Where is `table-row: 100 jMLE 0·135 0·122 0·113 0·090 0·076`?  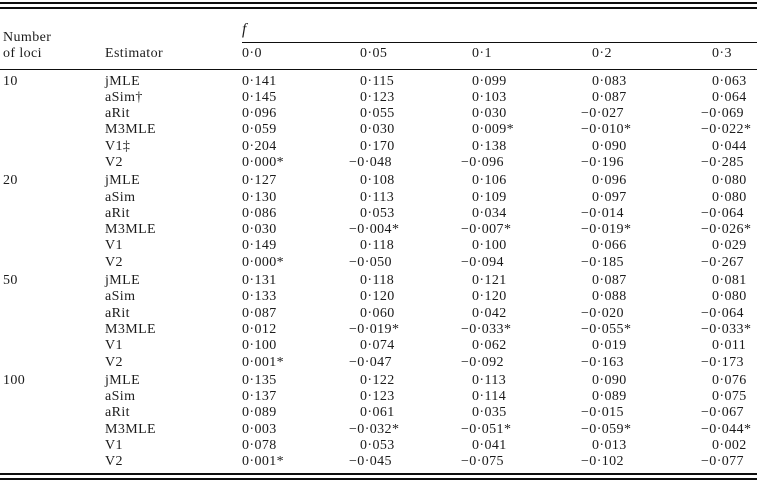 table-row: 100 jMLE 0·135 0·122 0·113 0·090 0·076 is located at coordinates (378, 380).